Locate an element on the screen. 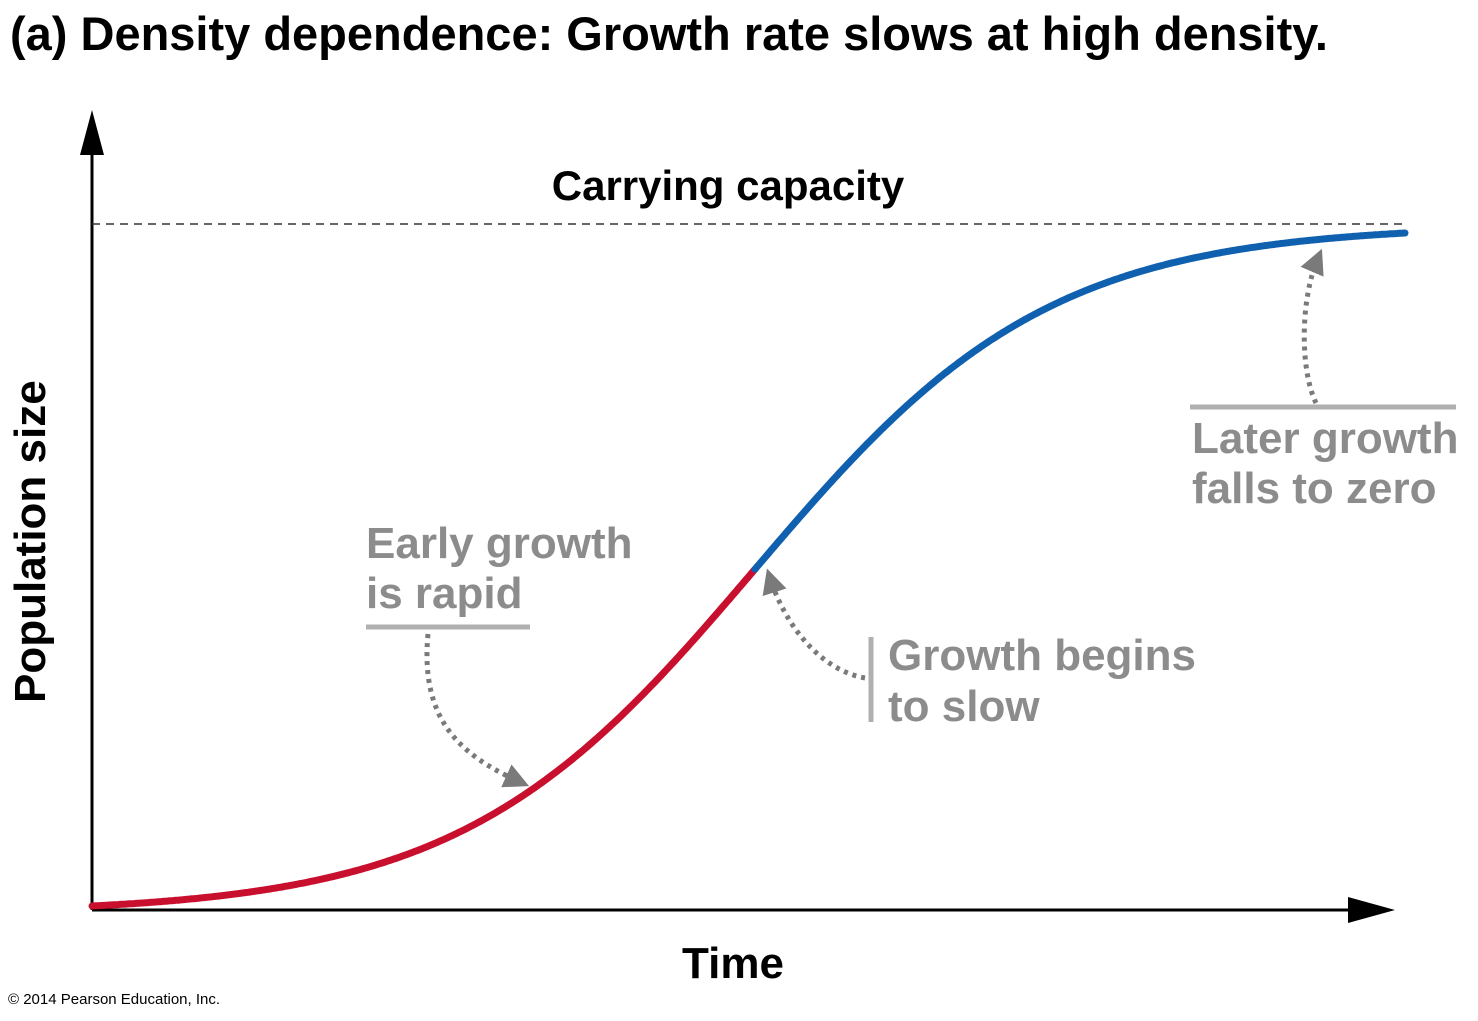 The width and height of the screenshot is (1478, 1021). early-growth-note-line2: is rapid is located at coordinates (444, 593).